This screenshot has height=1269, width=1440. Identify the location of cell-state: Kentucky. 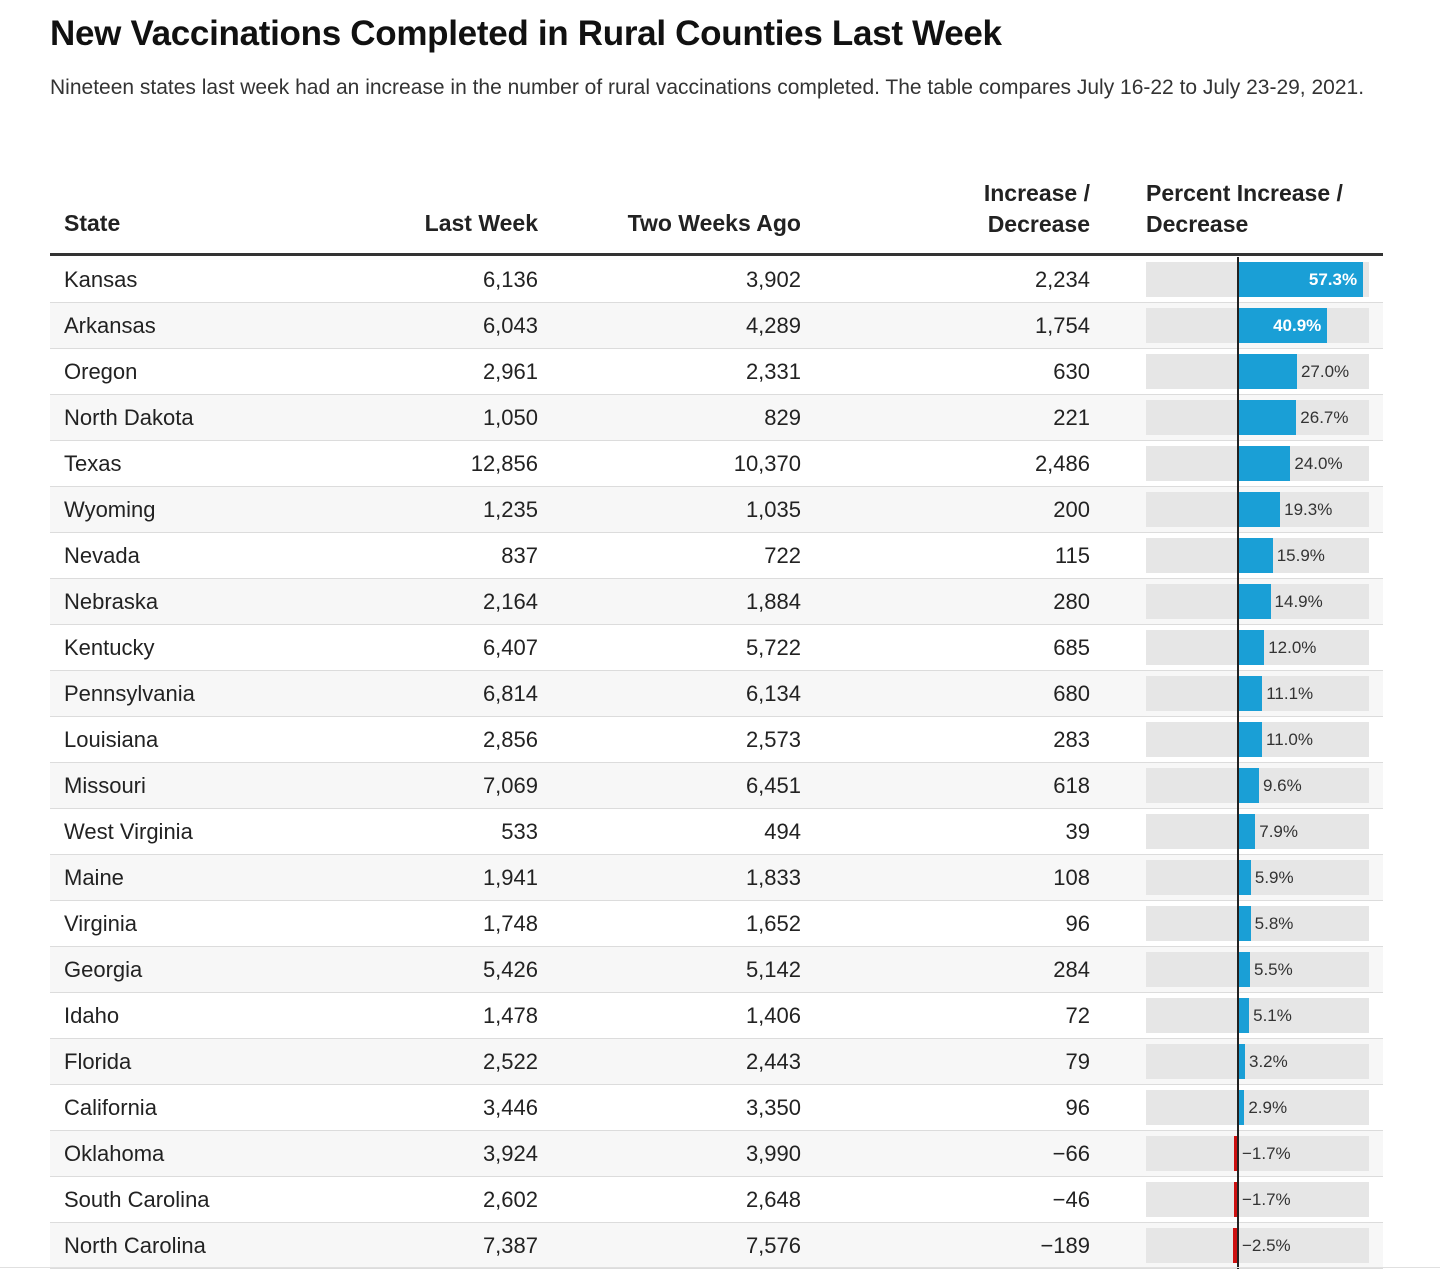
(109, 647).